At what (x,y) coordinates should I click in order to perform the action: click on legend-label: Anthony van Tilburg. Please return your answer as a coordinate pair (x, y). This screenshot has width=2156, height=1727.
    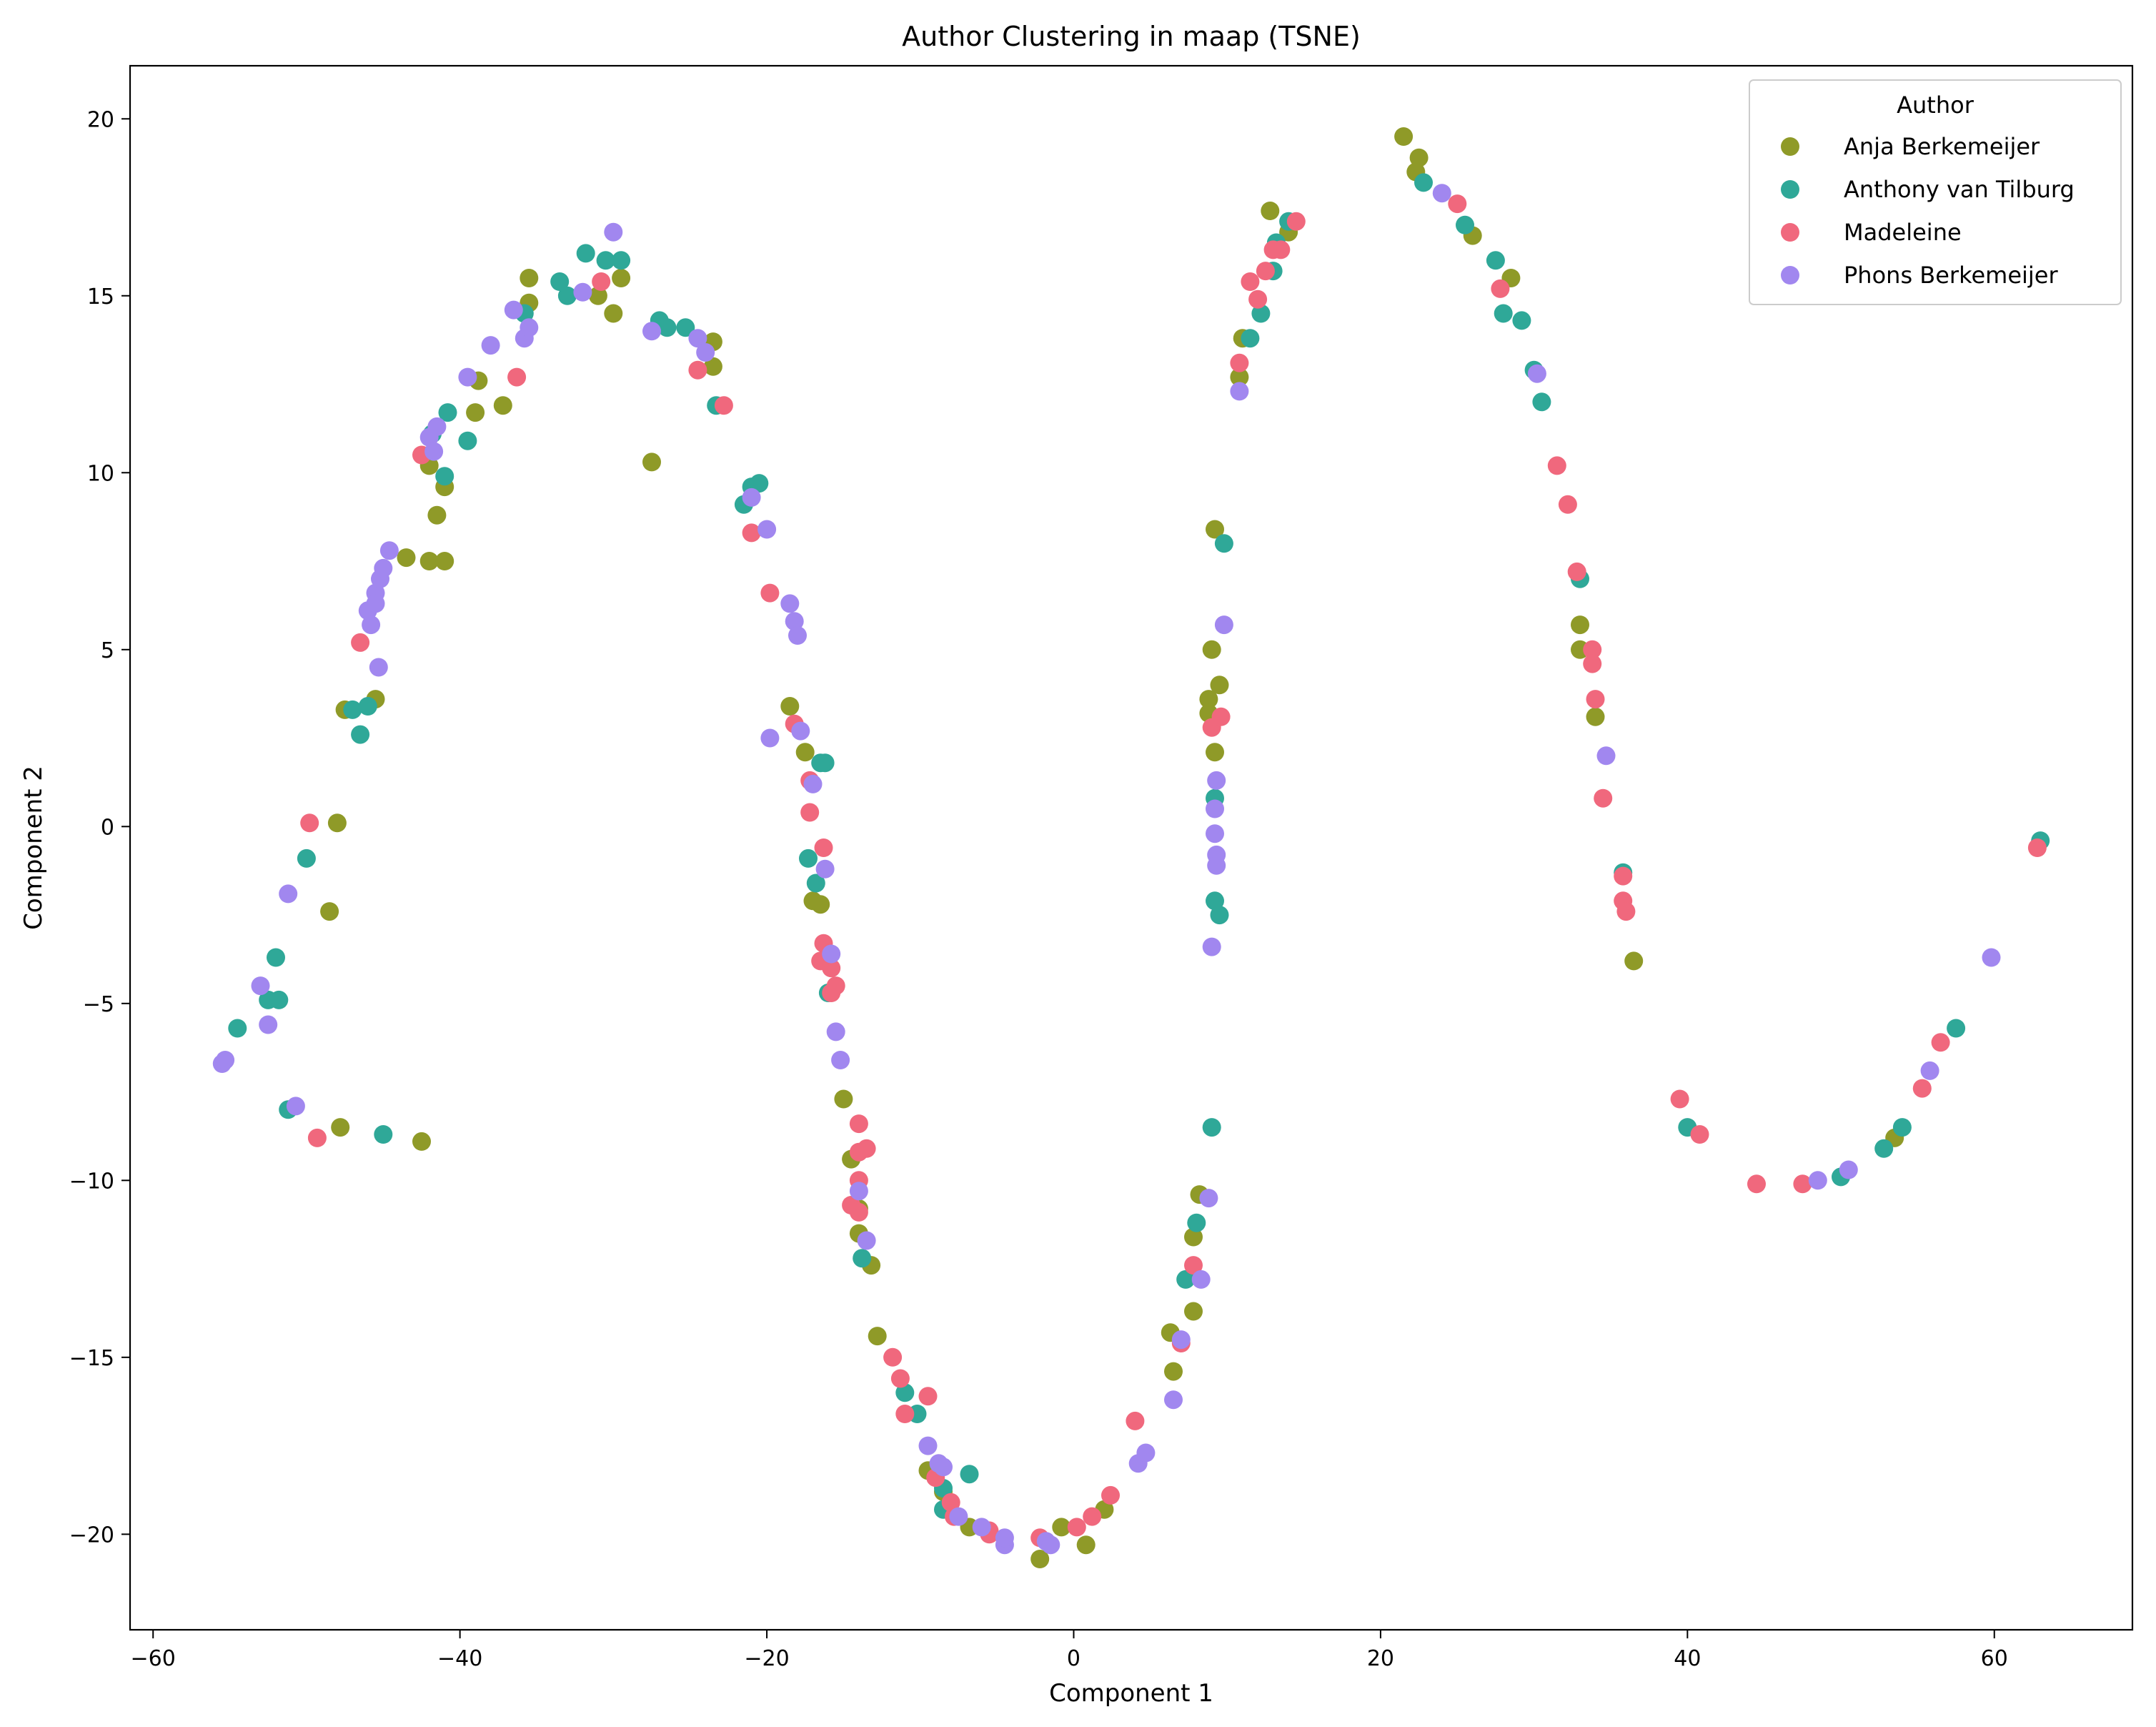
    Looking at the image, I should click on (1959, 189).